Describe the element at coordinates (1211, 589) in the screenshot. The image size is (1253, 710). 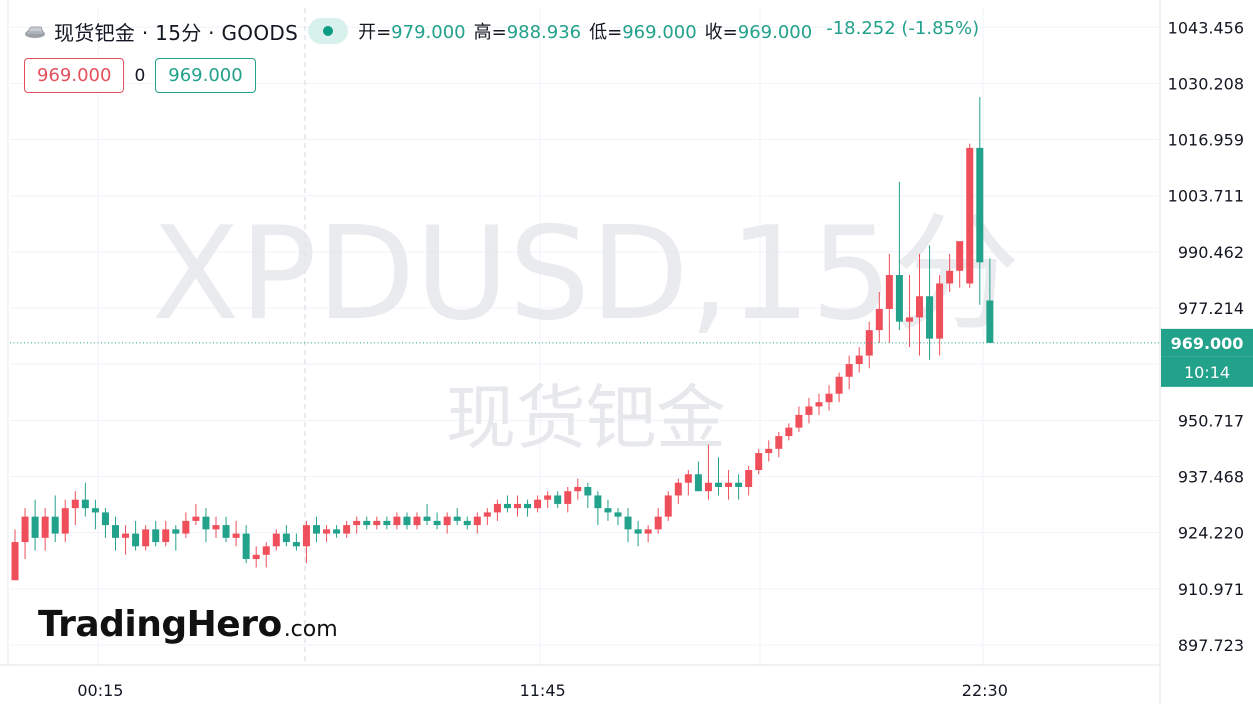
I see `y-tick-label: 910.971` at that location.